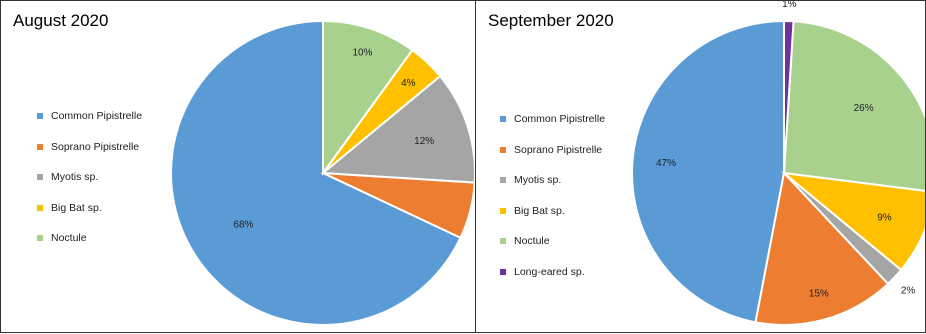 The image size is (926, 334). Describe the element at coordinates (819, 294) in the screenshot. I see `data-label-soprano-pipistrelle: 15%` at that location.